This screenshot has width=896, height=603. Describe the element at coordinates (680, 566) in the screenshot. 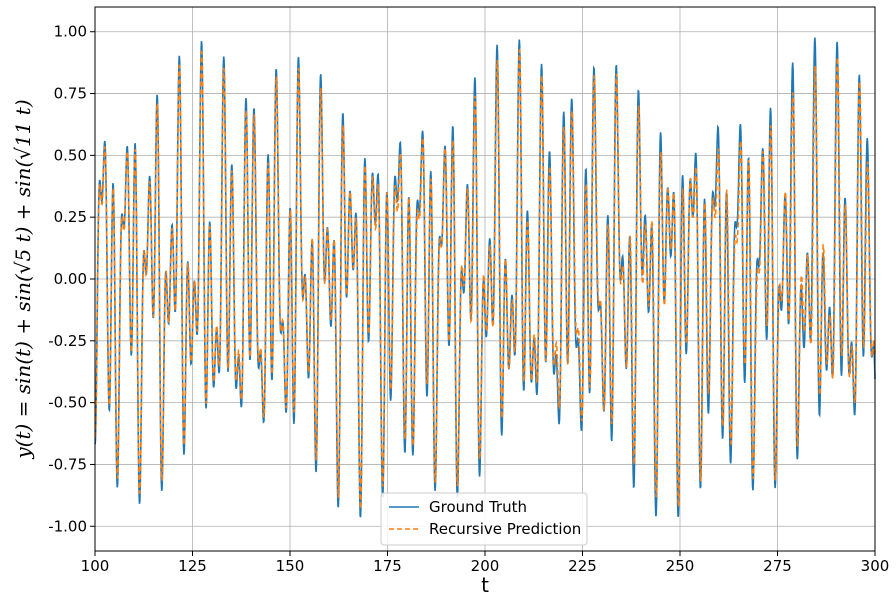

I see `x-tick-label: 250` at that location.